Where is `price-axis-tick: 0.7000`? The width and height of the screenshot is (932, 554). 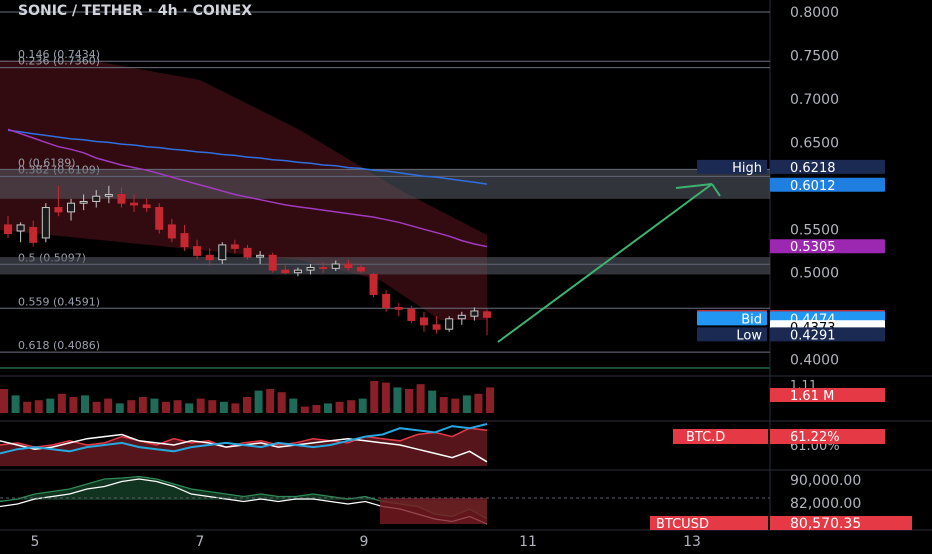 price-axis-tick: 0.7000 is located at coordinates (814, 100).